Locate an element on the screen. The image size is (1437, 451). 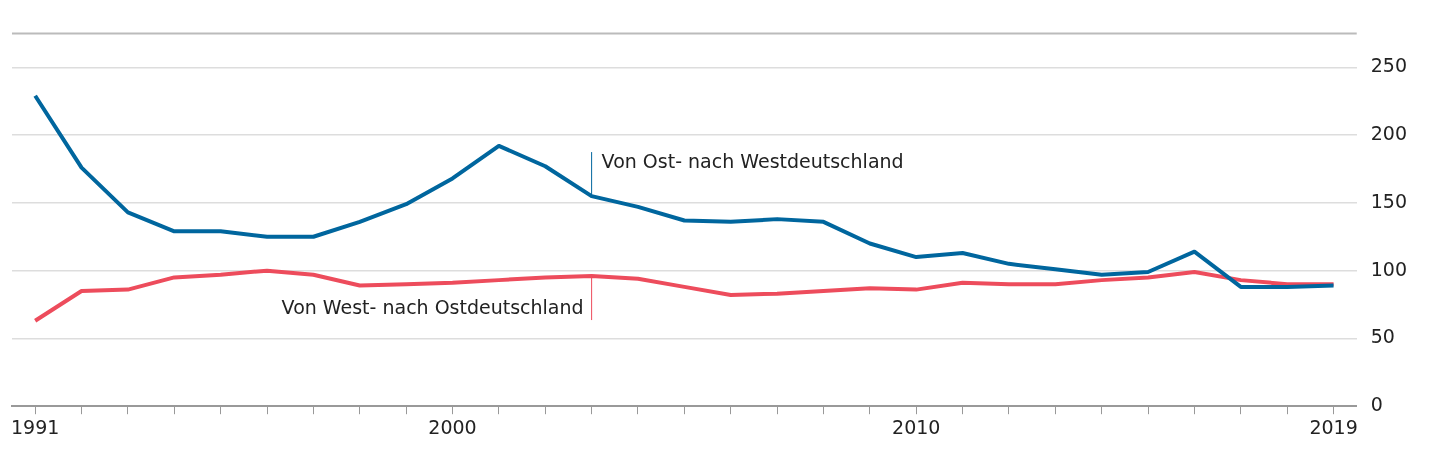
annotation: Von Ost- nach Westdeutschland is located at coordinates (752, 161).